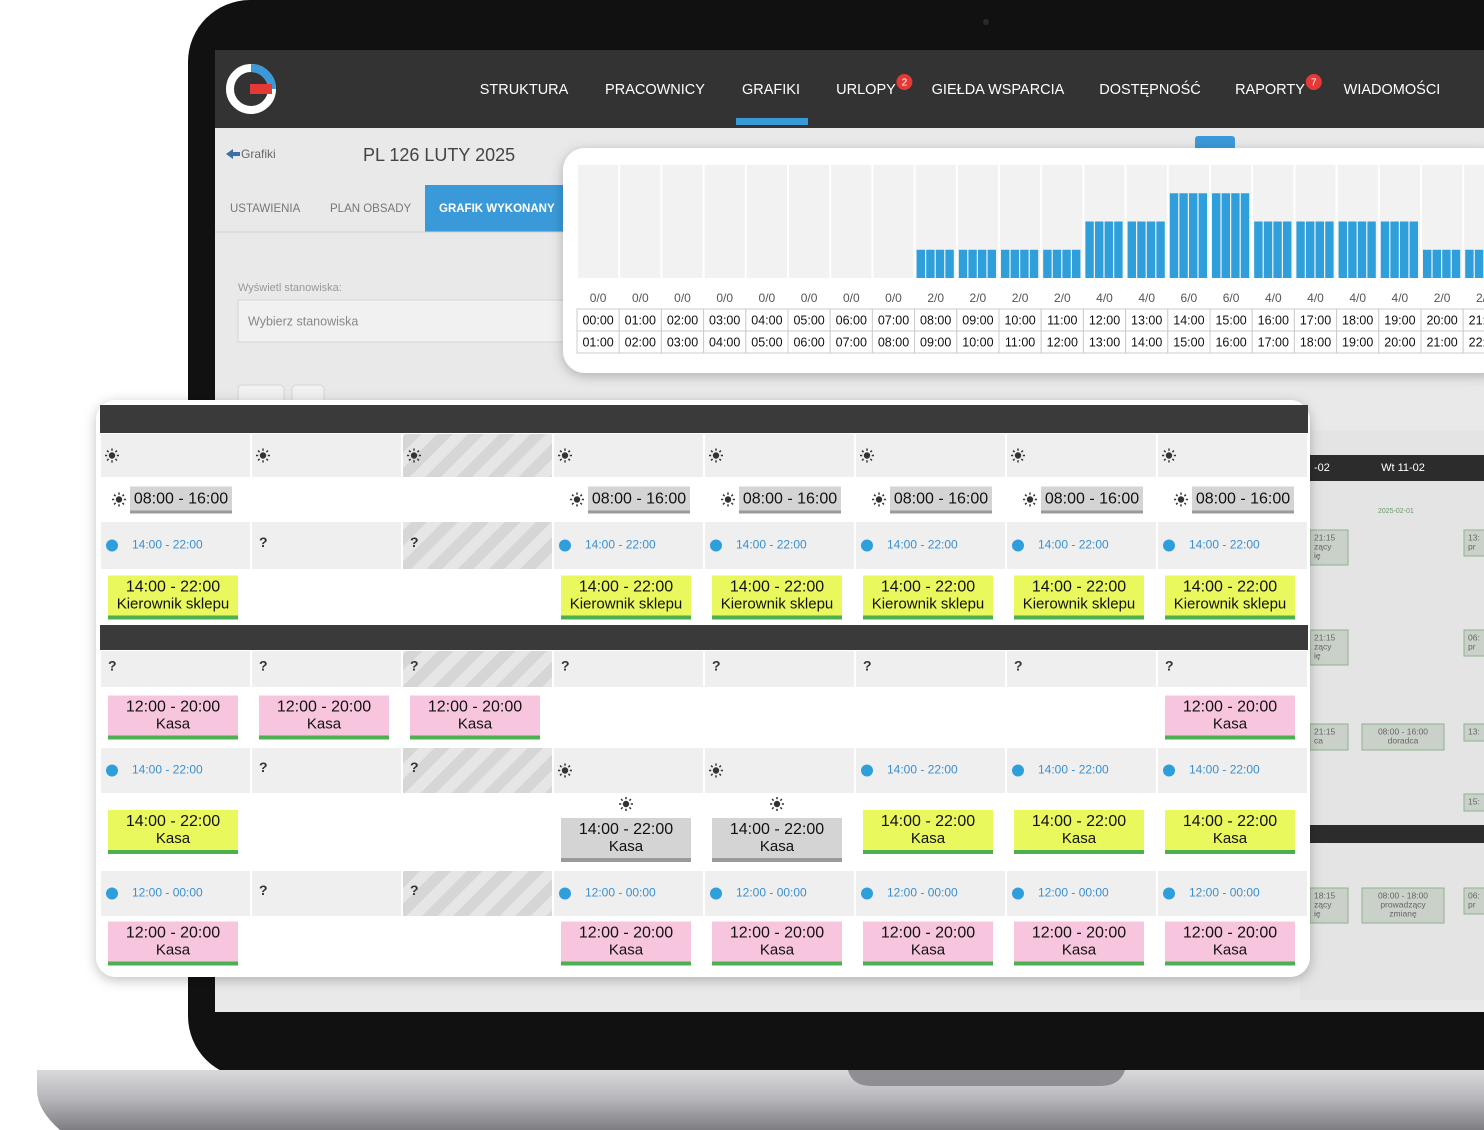 This screenshot has width=1484, height=1130. Describe the element at coordinates (1392, 89) in the screenshot. I see `nav-item: WIADOMOŚCI` at that location.